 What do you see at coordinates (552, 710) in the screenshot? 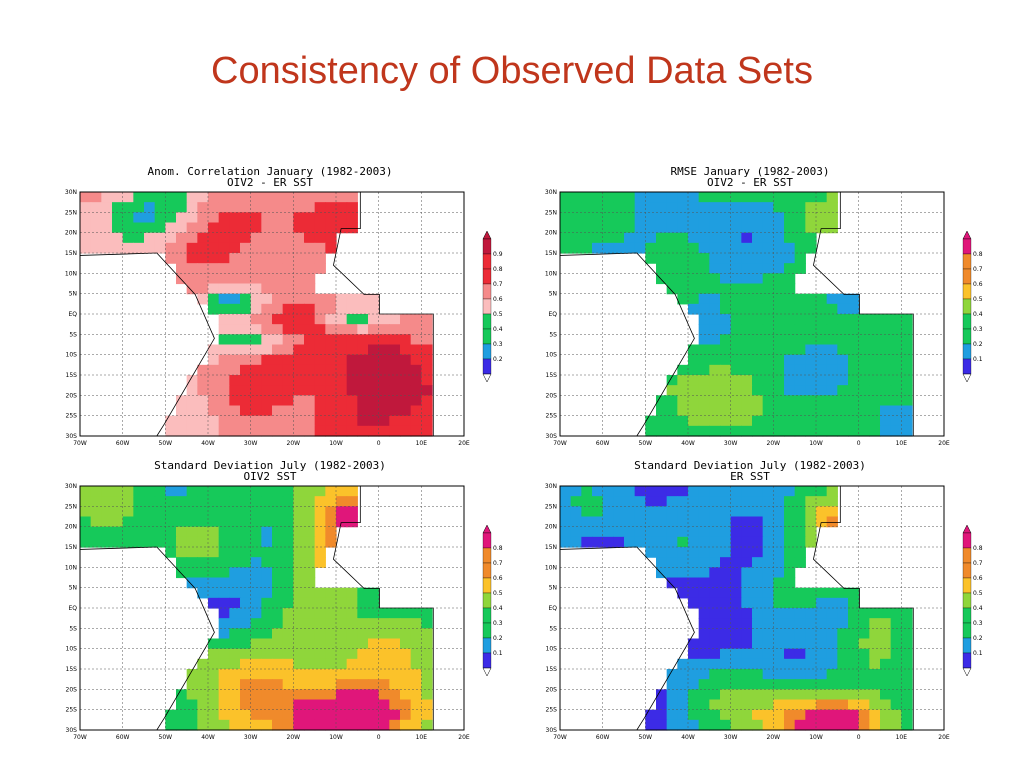
I see `y-tick-label: 25S` at bounding box center [552, 710].